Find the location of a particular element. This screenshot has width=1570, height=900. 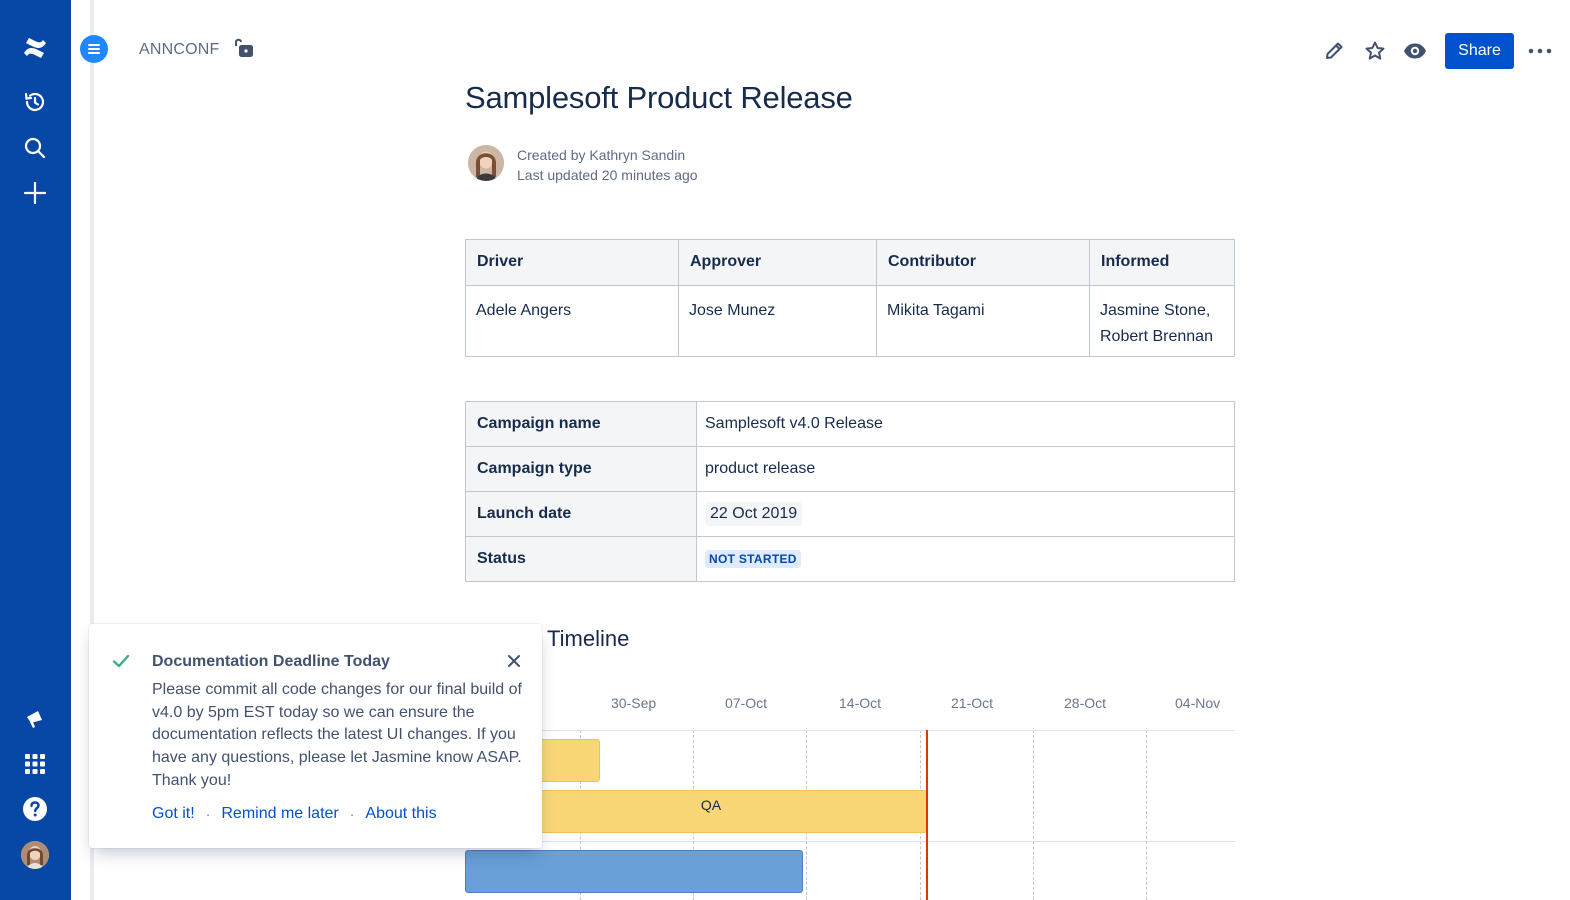

table-header-cell: Driver is located at coordinates (572, 262).